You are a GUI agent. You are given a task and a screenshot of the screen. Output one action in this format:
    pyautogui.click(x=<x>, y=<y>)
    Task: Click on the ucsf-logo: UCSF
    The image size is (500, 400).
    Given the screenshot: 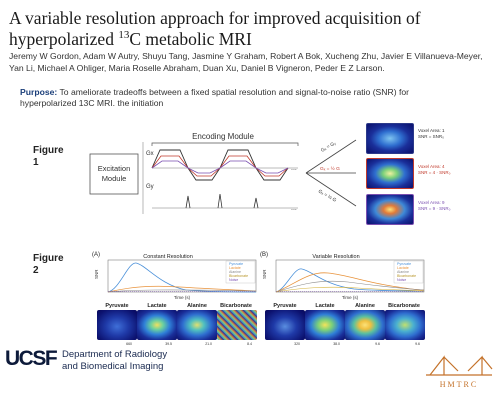 What is the action you would take?
    pyautogui.click(x=32, y=358)
    